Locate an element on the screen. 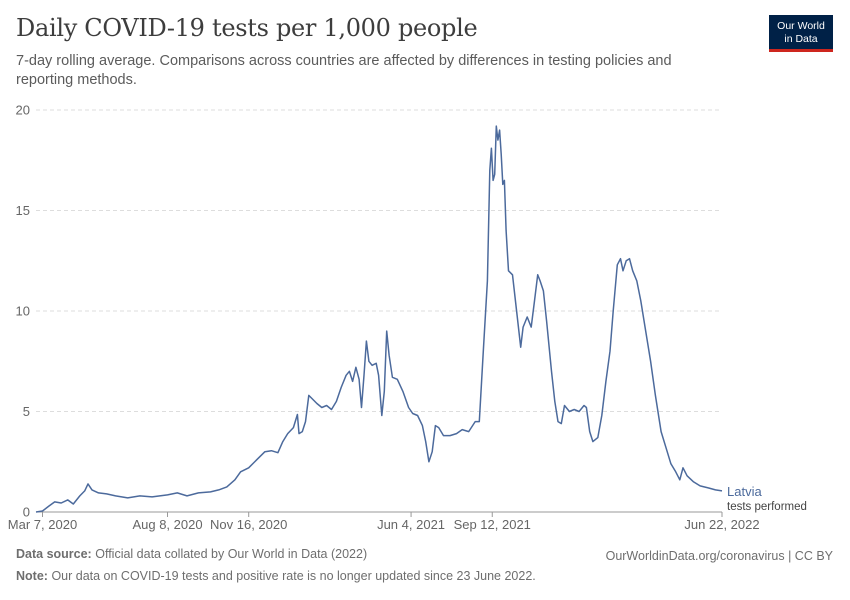  owid-logo: Our World in Data is located at coordinates (801, 33).